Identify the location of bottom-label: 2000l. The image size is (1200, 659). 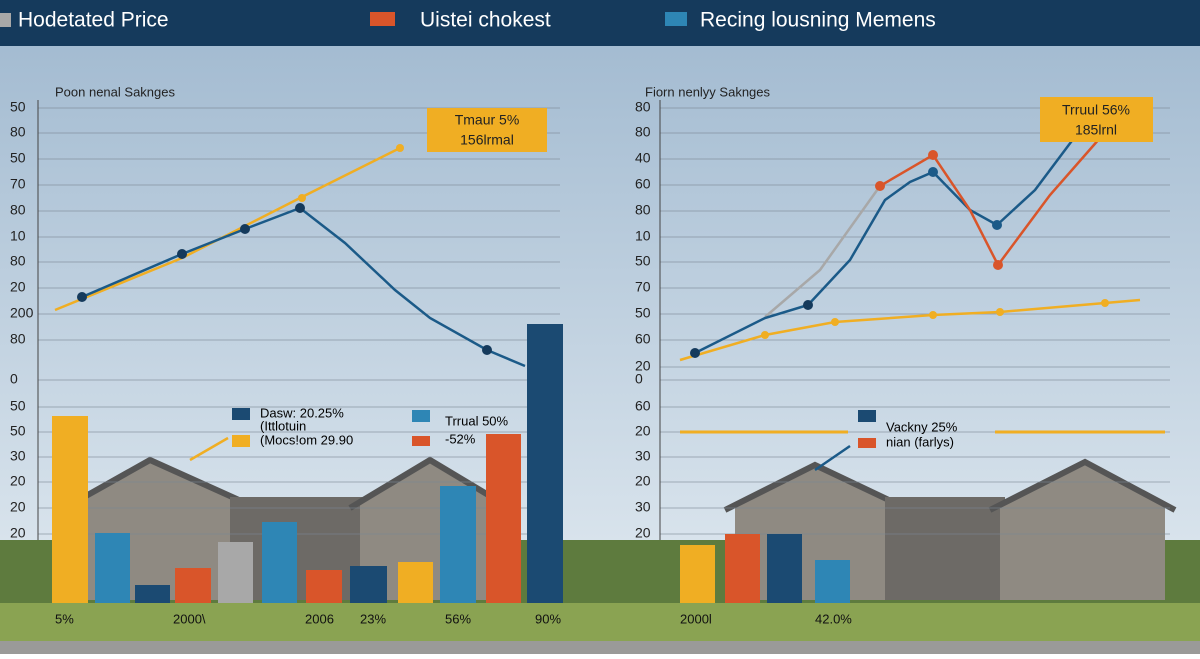
(696, 618).